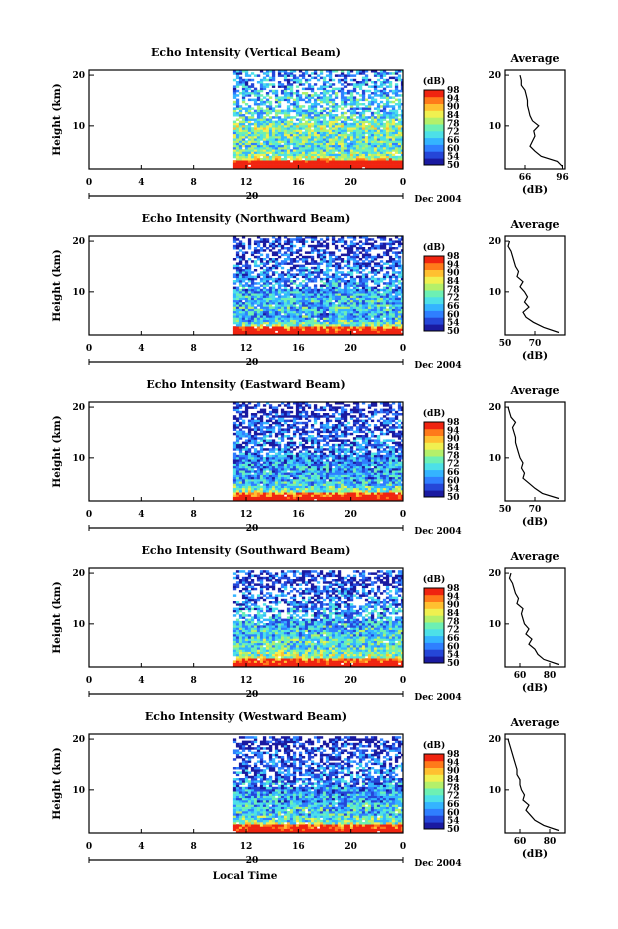 Image resolution: width=618 pixels, height=929 pixels. Describe the element at coordinates (245, 384) in the screenshot. I see `panel-title: Echo Intensity (Eastward Beam)` at that location.